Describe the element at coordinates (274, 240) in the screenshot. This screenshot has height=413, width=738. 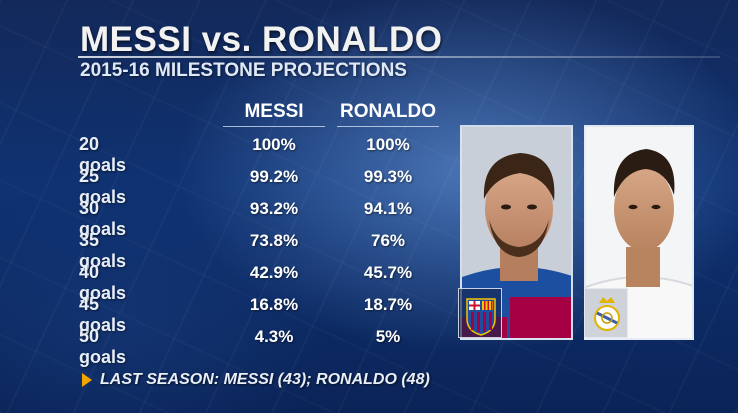
I see `messi-value-cell: 73.8%` at that location.